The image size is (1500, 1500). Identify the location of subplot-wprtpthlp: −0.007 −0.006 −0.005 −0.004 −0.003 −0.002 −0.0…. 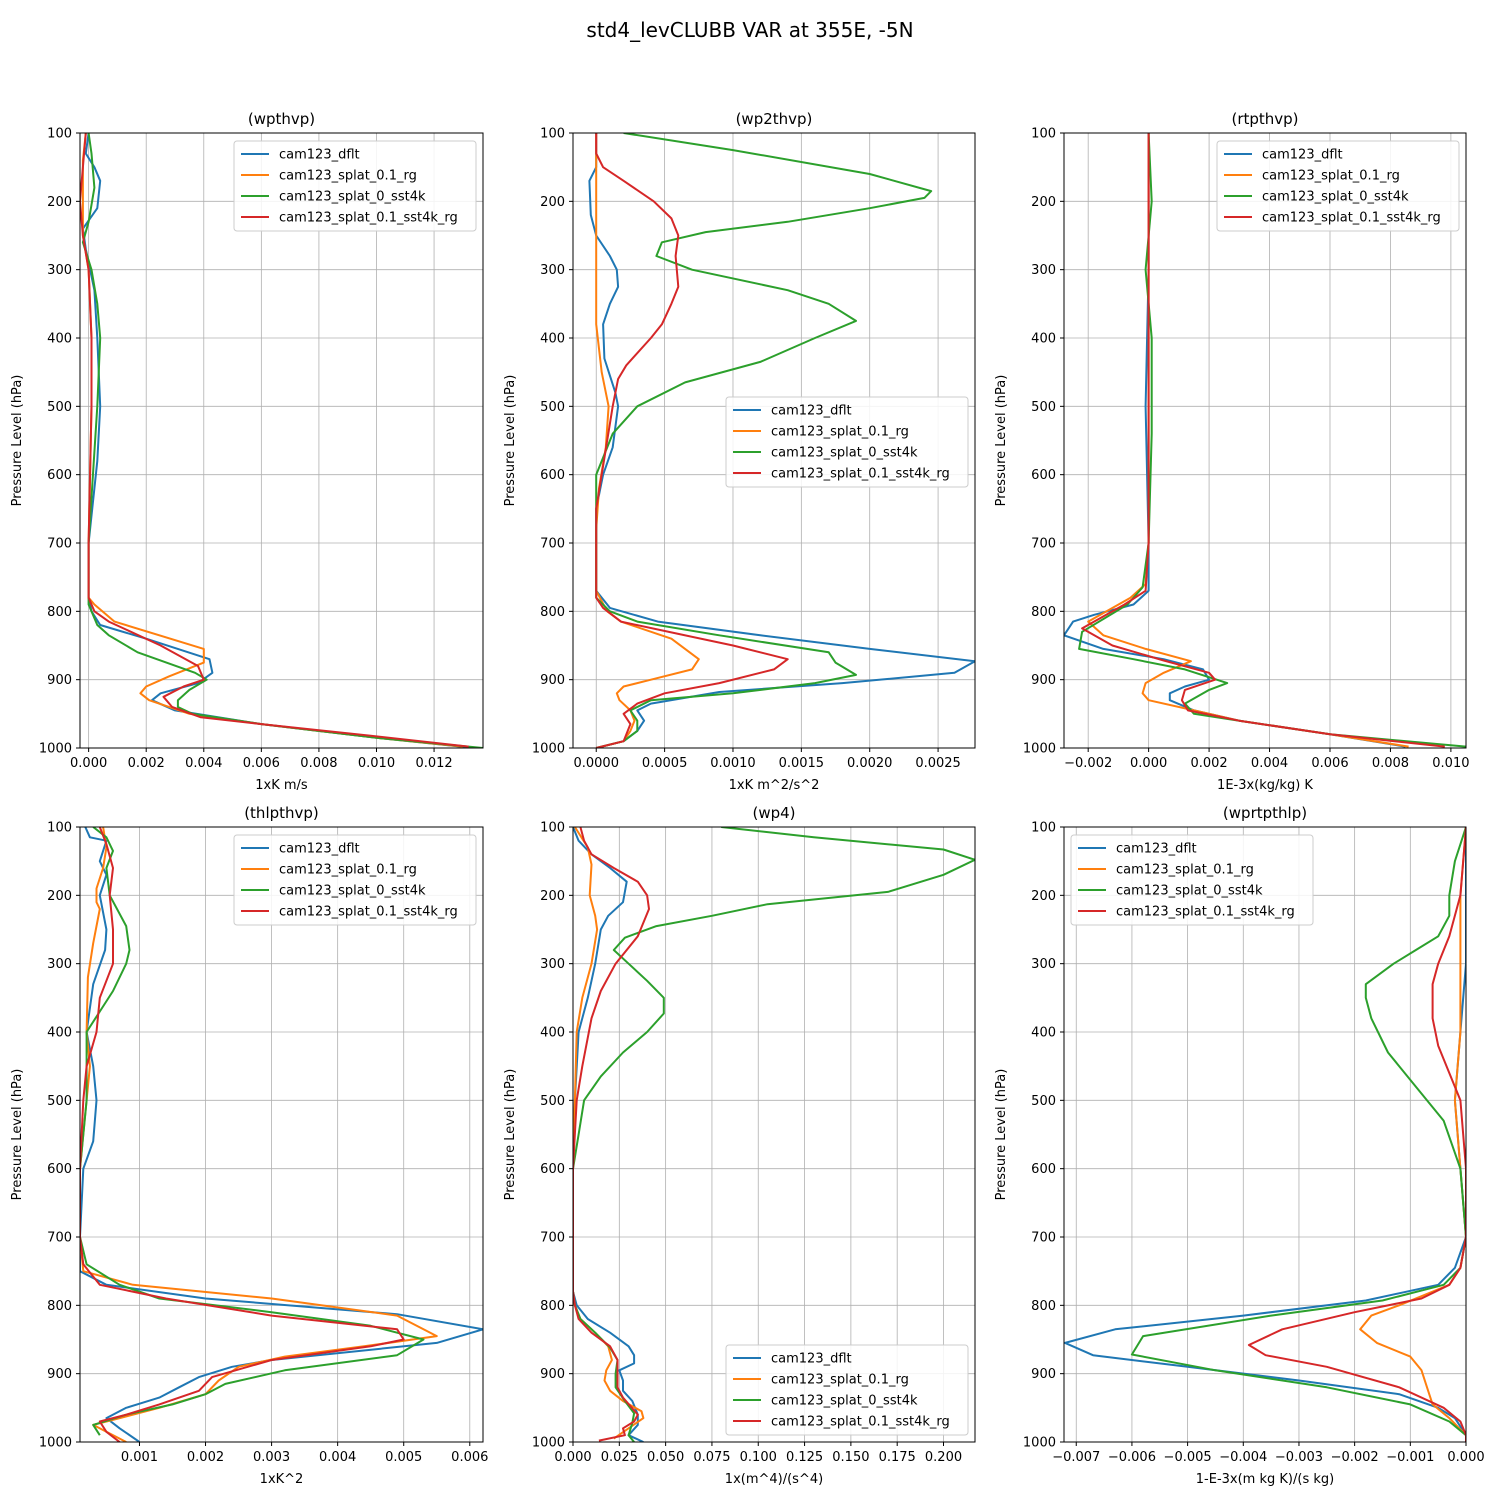
(1239, 1145).